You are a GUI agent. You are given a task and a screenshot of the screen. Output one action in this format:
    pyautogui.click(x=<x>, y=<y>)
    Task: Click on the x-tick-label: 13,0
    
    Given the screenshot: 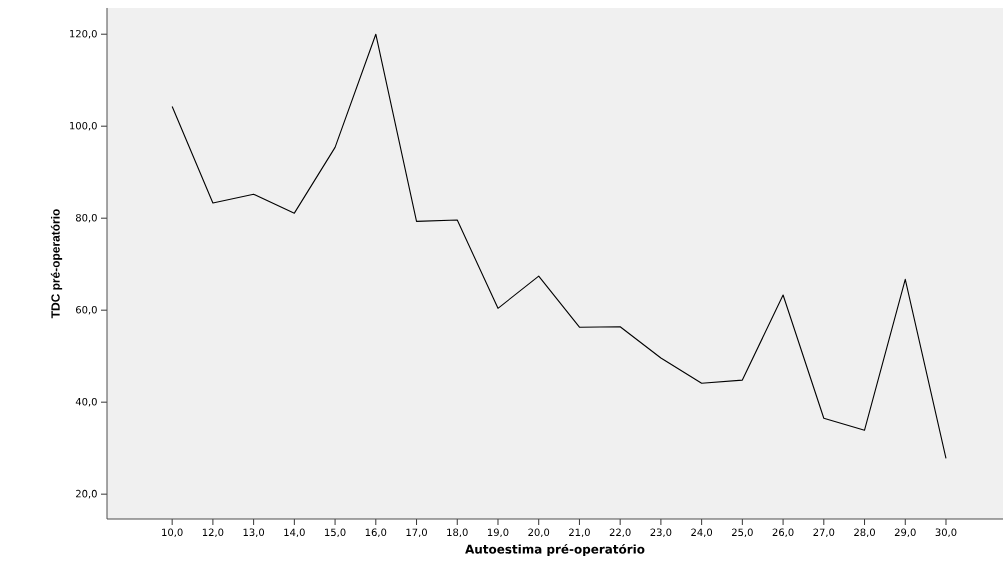 What is the action you would take?
    pyautogui.click(x=254, y=533)
    